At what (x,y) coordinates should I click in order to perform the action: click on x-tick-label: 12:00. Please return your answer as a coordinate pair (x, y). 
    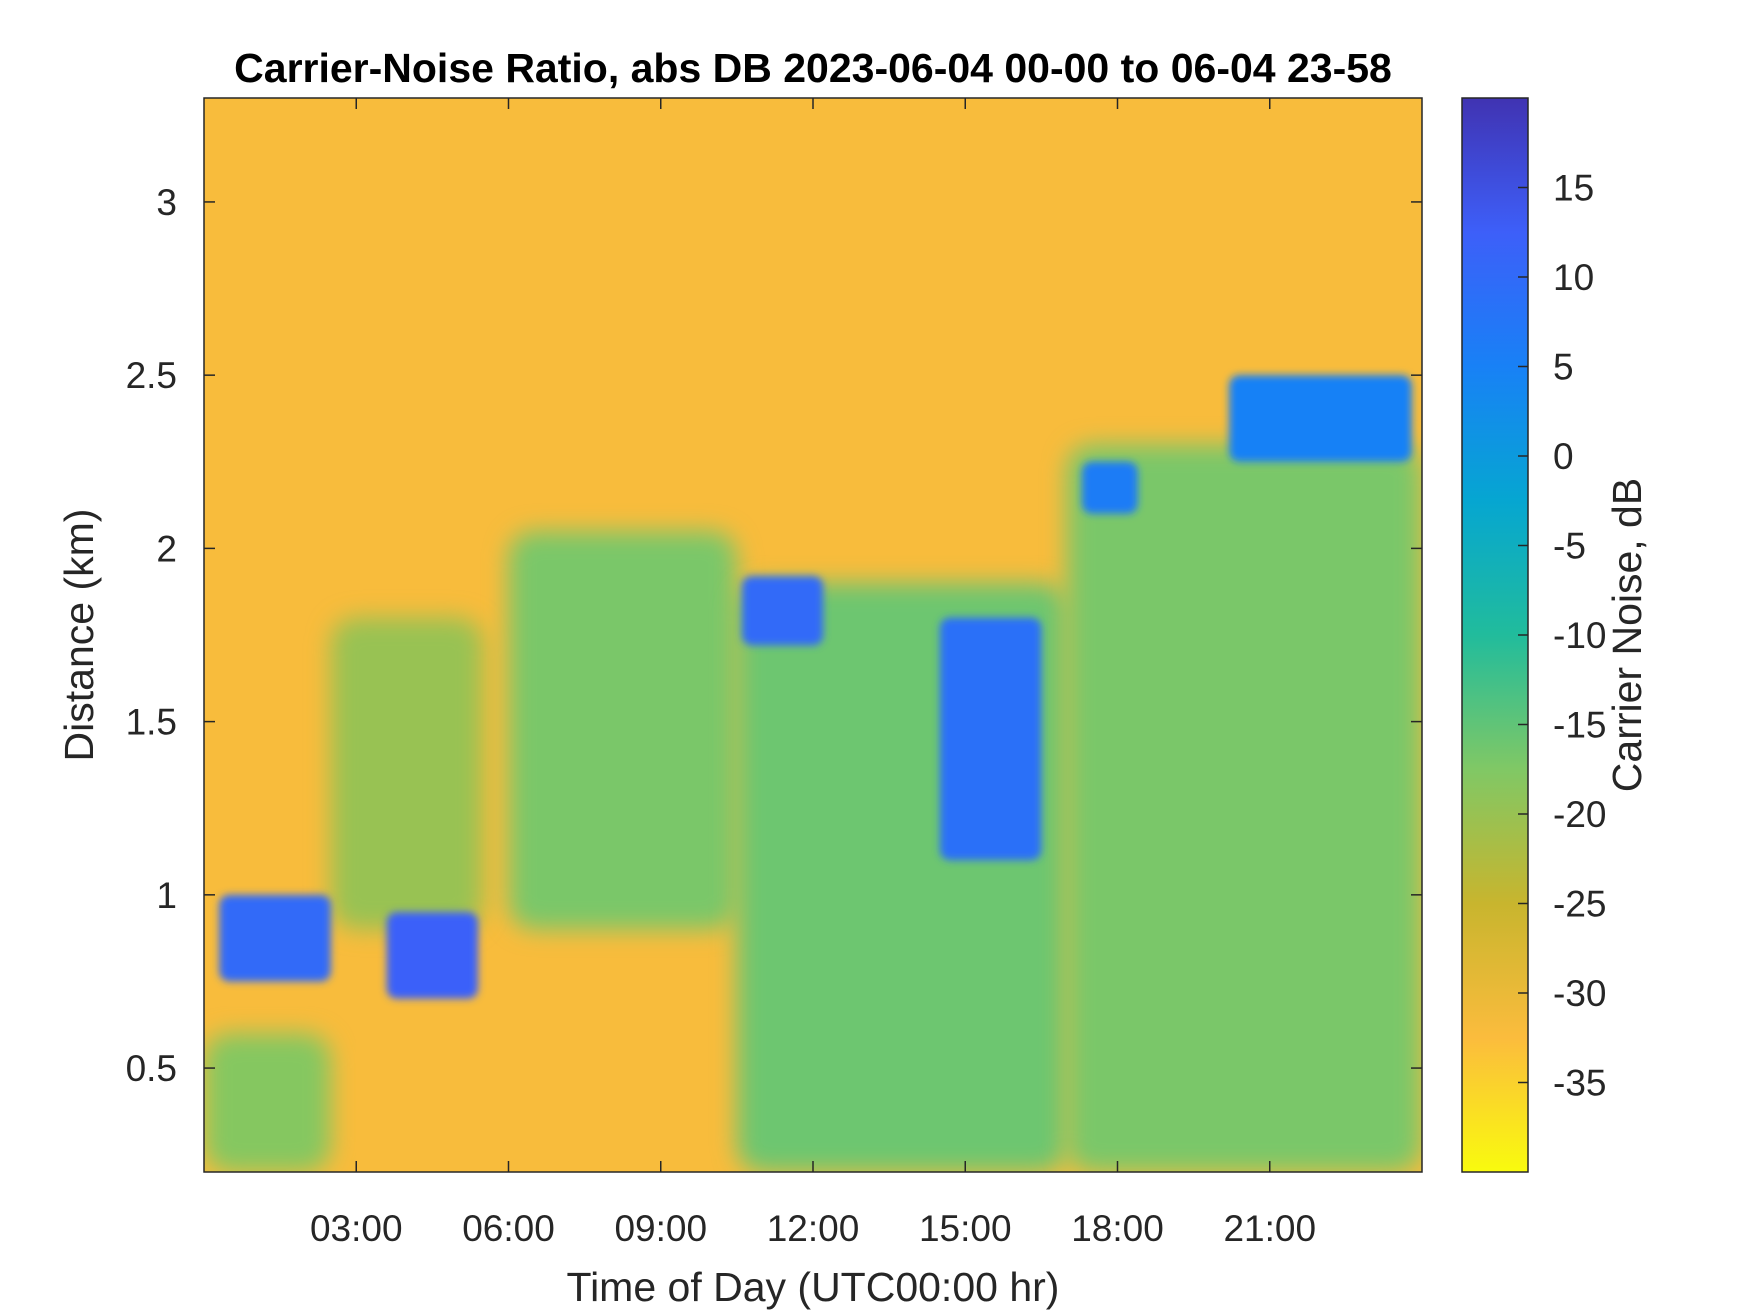
    Looking at the image, I should click on (813, 1228).